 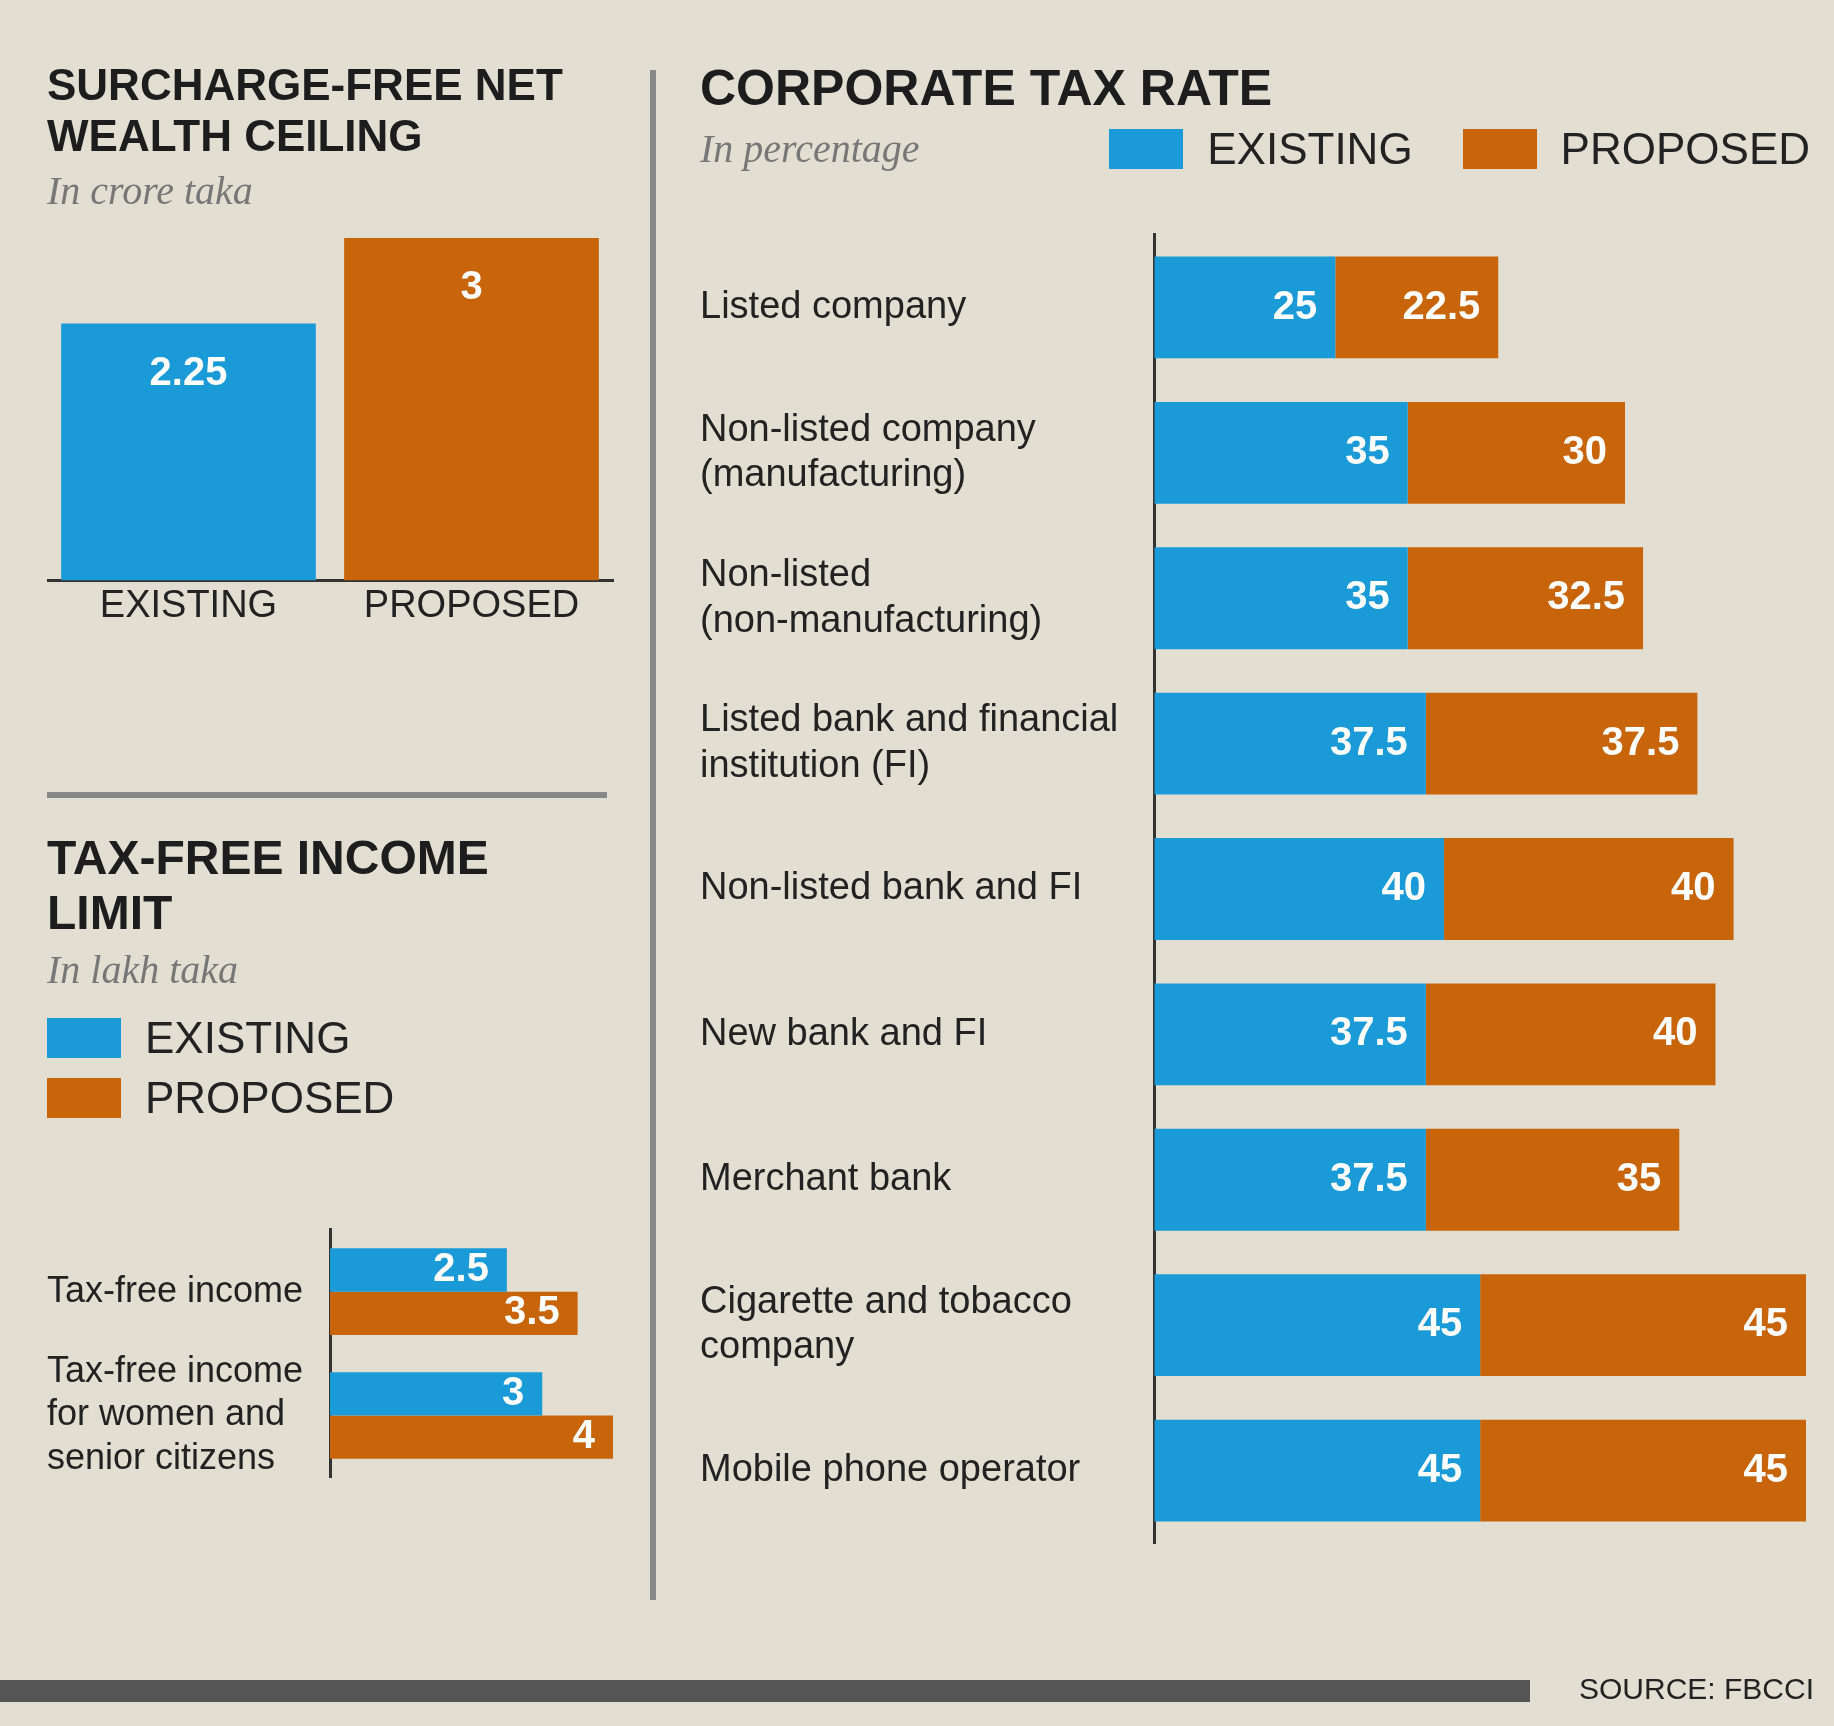 I want to click on data-label: 2.5, so click(x=461, y=1267).